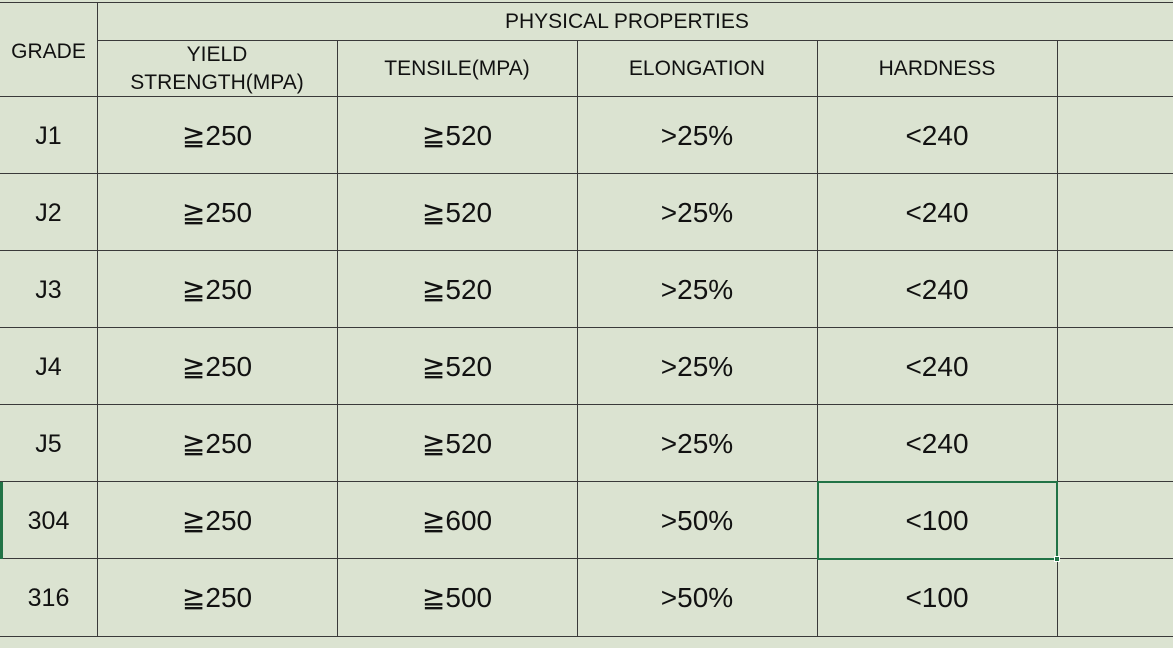  I want to click on fill-handle, so click(1057, 559).